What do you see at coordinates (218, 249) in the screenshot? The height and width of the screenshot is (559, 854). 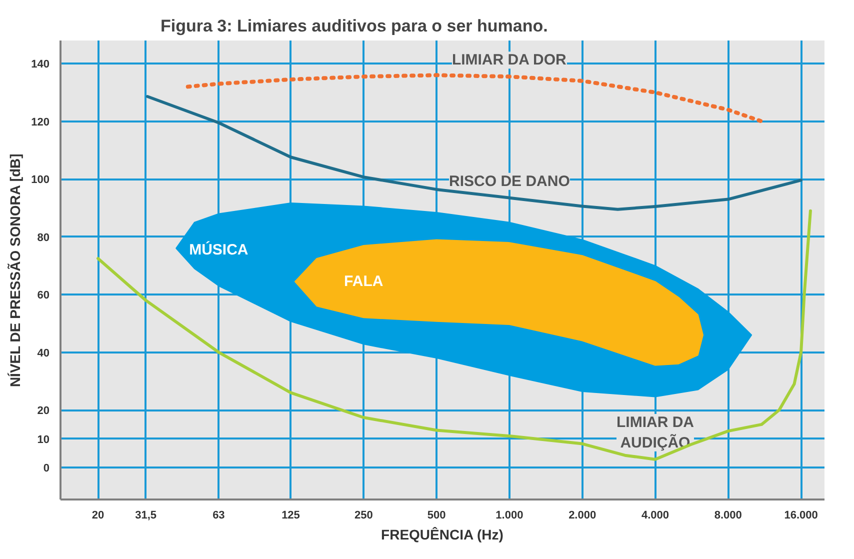 I see `series-label: MÚSICA` at bounding box center [218, 249].